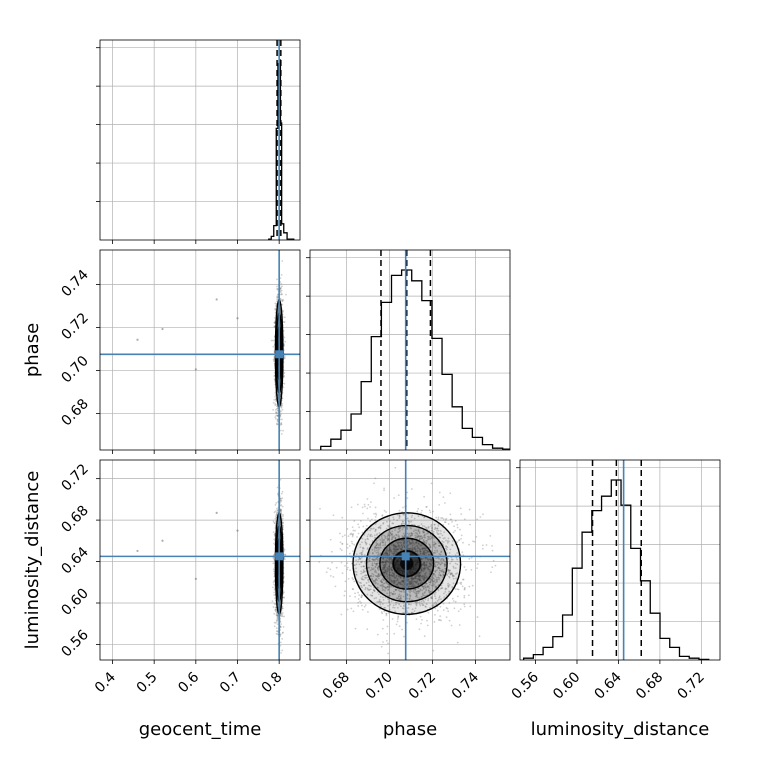 This screenshot has width=760, height=760. I want to click on histogram-luminosity_distance, so click(616, 560).